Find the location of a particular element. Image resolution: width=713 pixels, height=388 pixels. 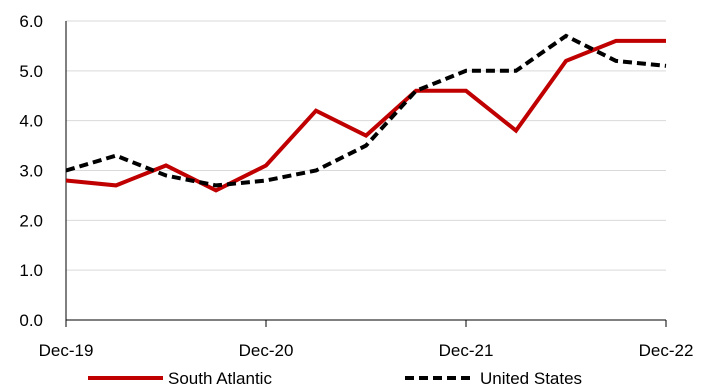

x-tick-label: Dec-19 is located at coordinates (66, 350).